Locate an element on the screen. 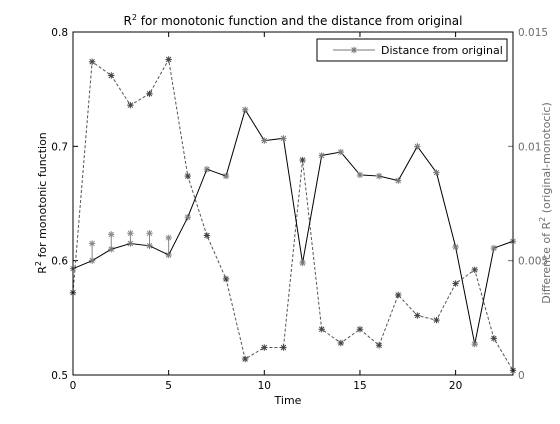 This screenshot has width=560, height=424. legend-label: Distance from original is located at coordinates (442, 50).